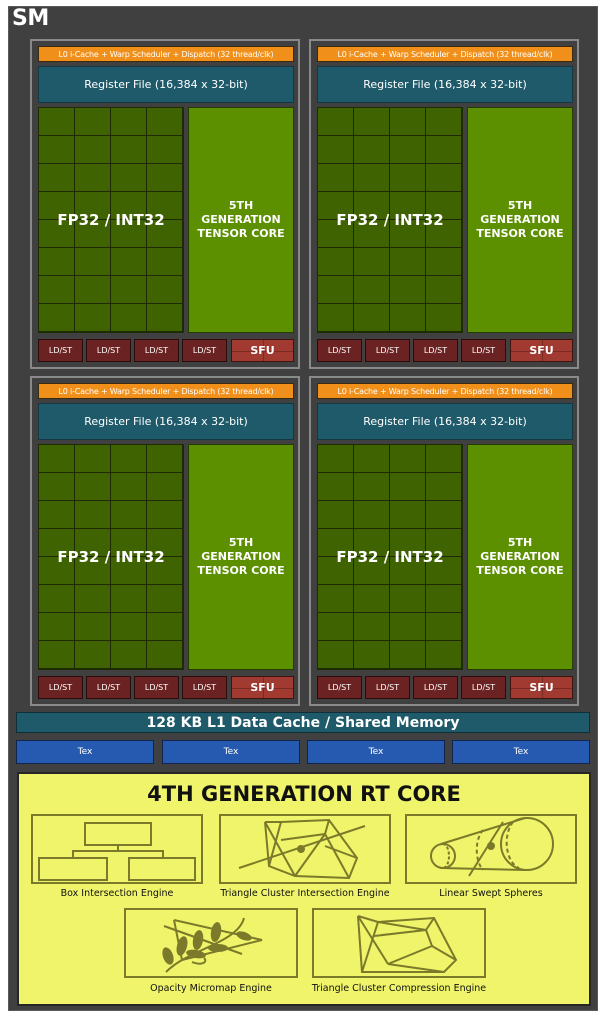 This screenshot has height=1012, width=600. I want to click on box-intersection-engine, so click(117, 849).